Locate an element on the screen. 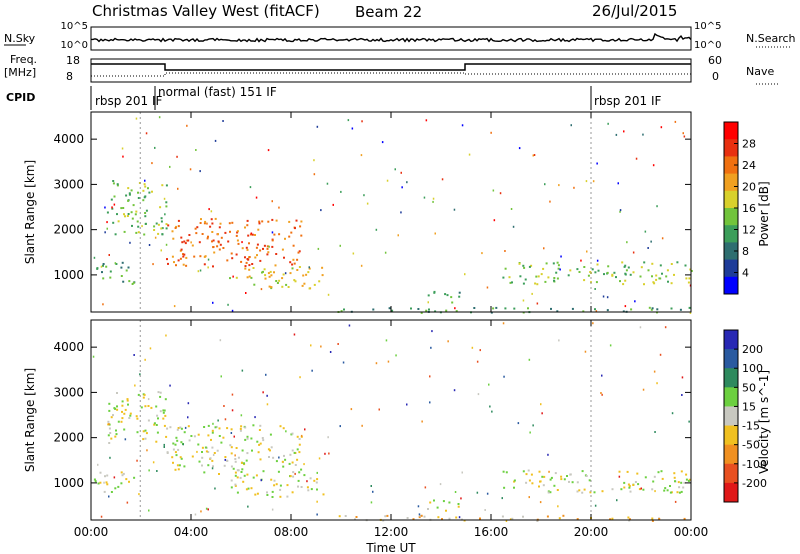 This screenshot has width=800, height=554. cpid-segment-3: rbsp 201 IF is located at coordinates (627, 101).